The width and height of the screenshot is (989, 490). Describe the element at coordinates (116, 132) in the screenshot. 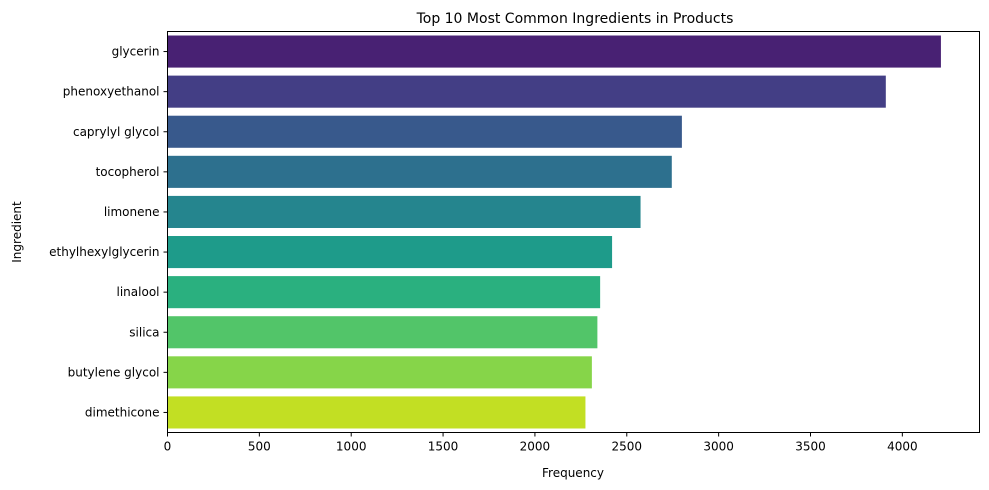

I see `y-tick-label: caprylyl glycol` at that location.